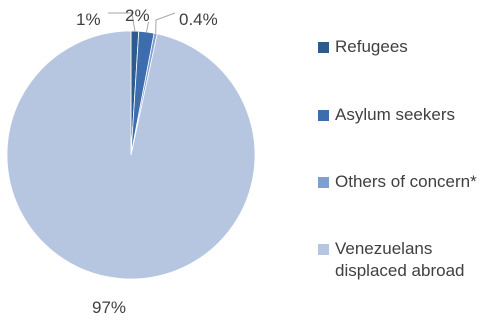 This screenshot has height=321, width=494. What do you see at coordinates (323, 47) in the screenshot?
I see `legend-swatch-refugees` at bounding box center [323, 47].